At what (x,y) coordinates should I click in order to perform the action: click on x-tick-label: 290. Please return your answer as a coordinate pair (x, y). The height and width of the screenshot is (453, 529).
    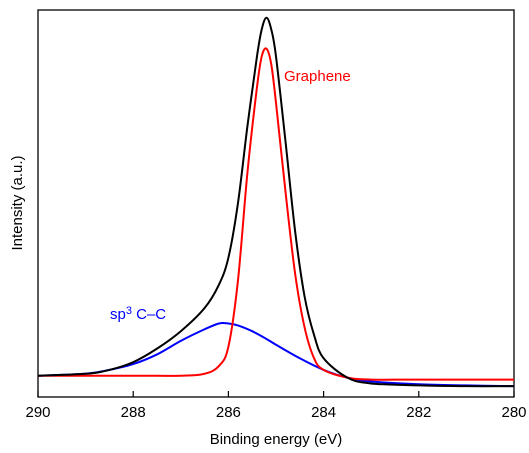
    Looking at the image, I should click on (37, 412).